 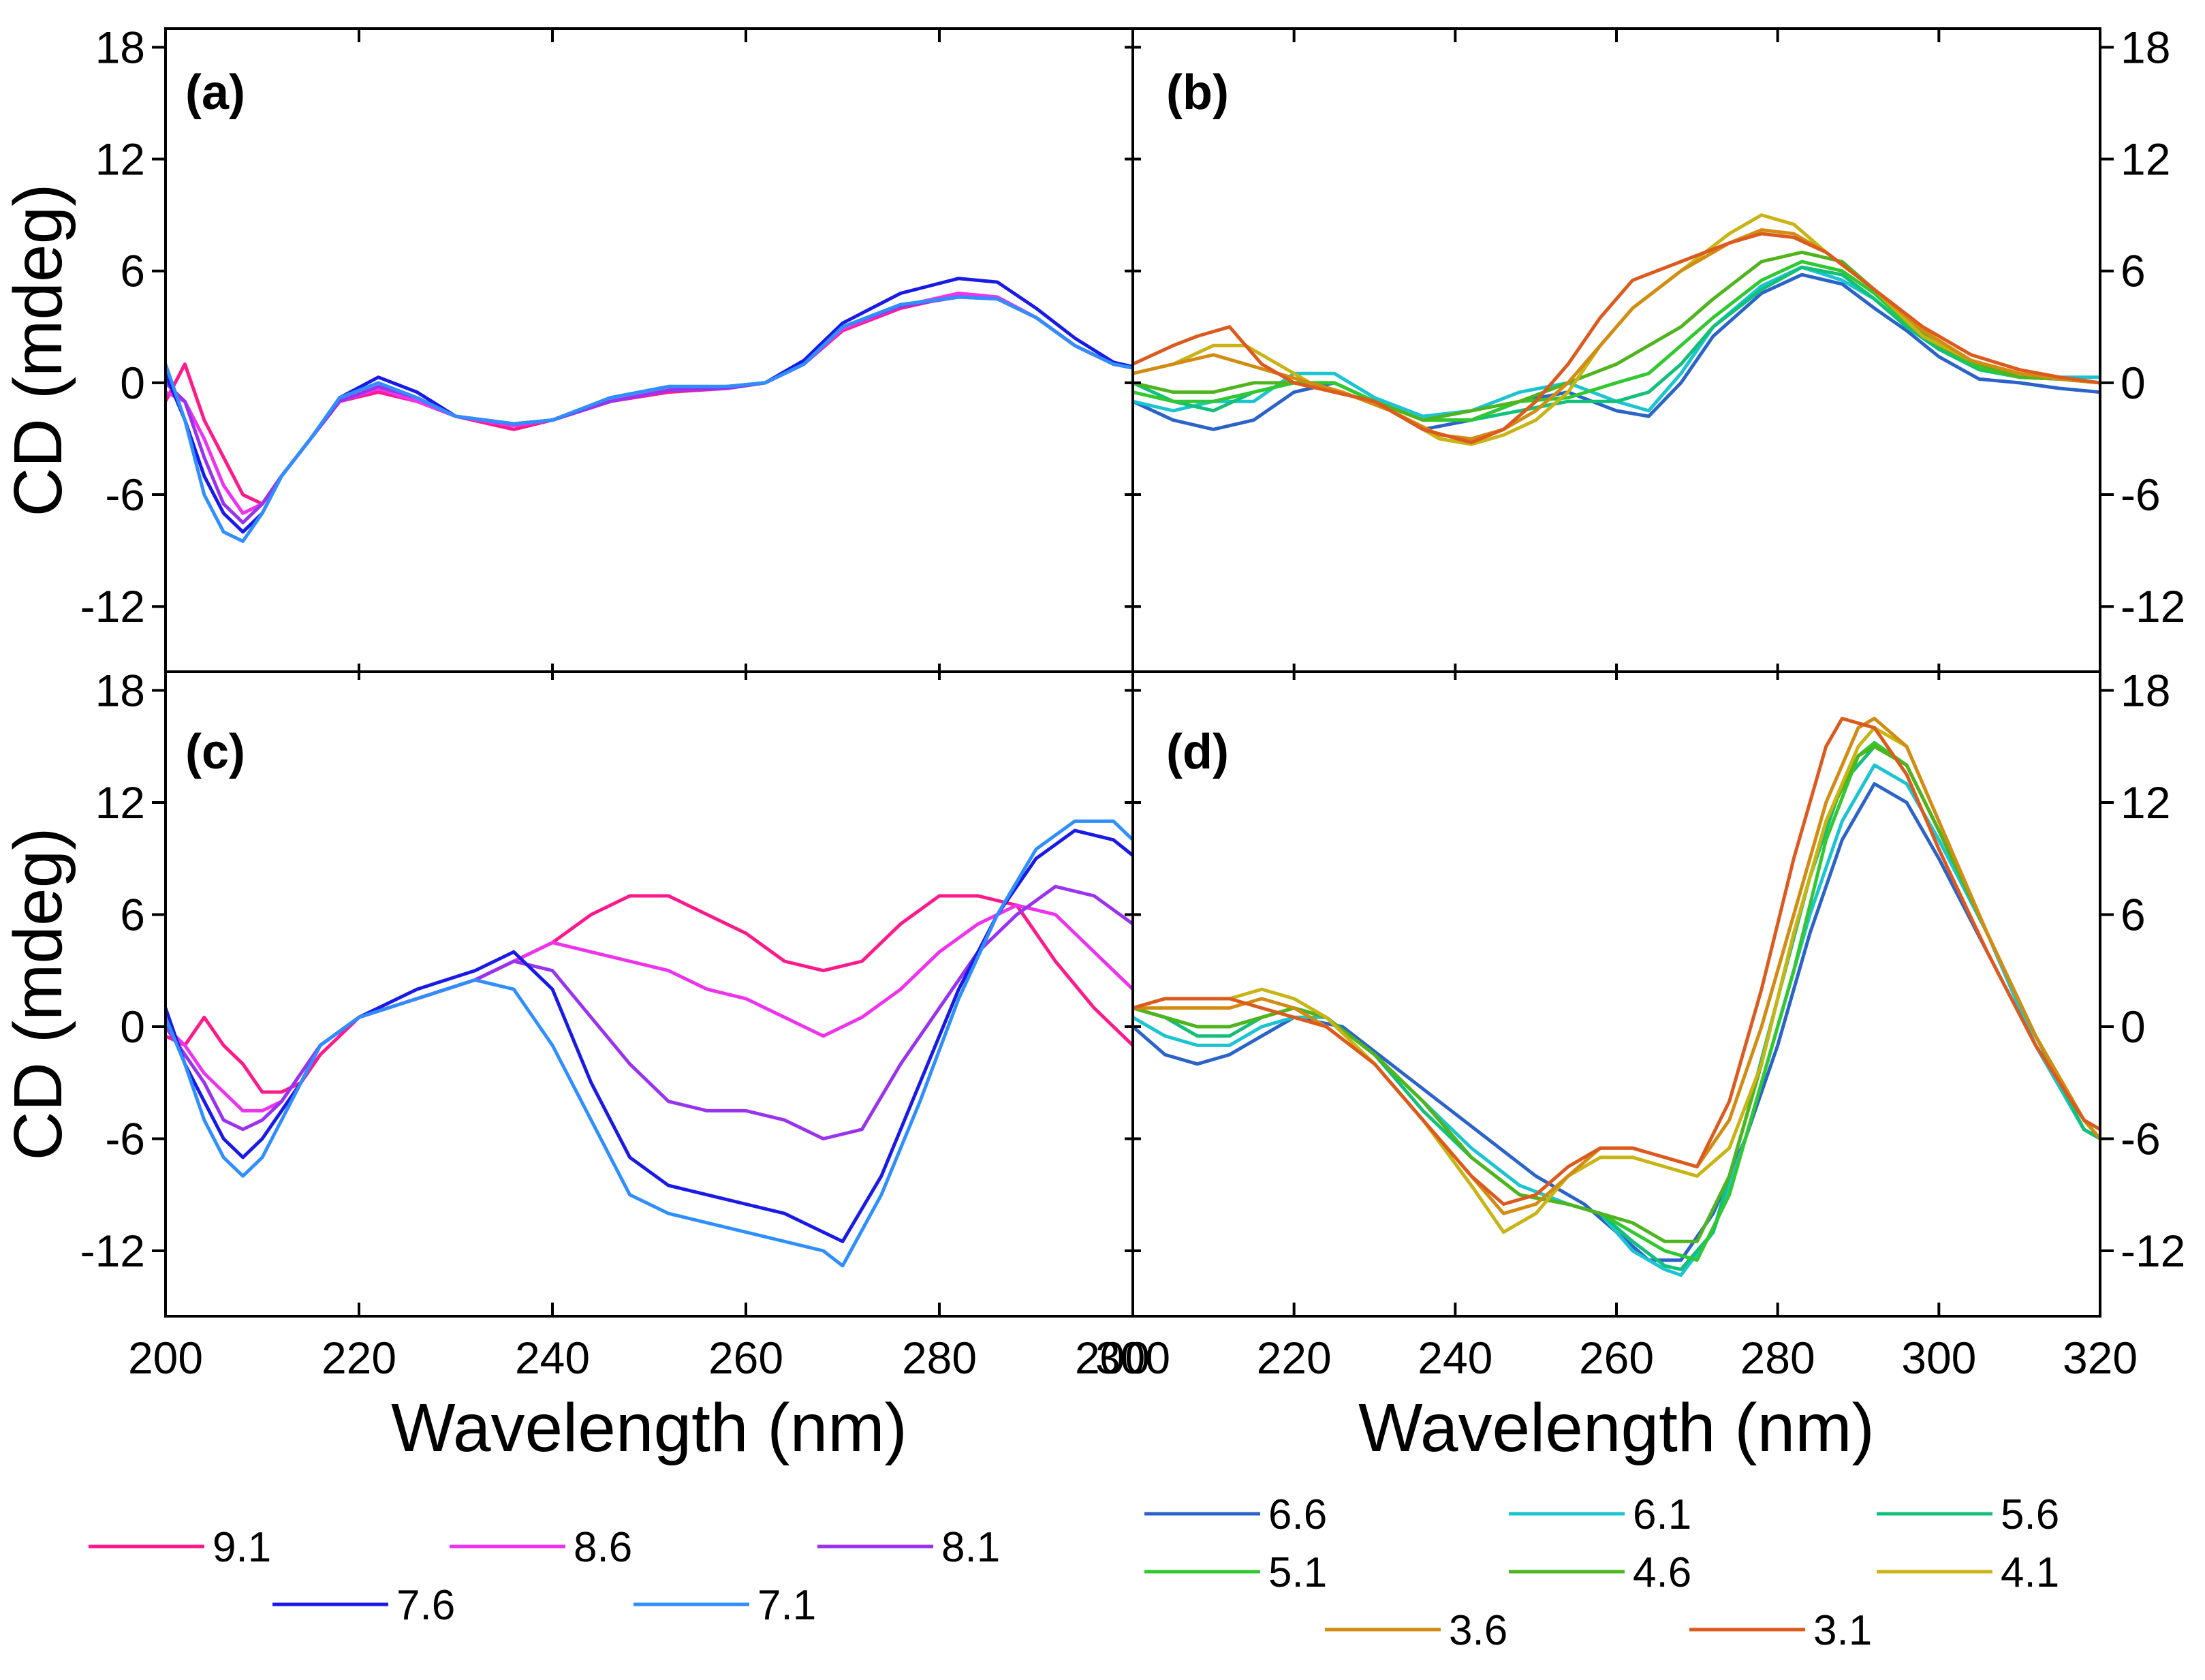 What do you see at coordinates (908, 1547) in the screenshot?
I see `legend-entry-8-1: 8.1` at bounding box center [908, 1547].